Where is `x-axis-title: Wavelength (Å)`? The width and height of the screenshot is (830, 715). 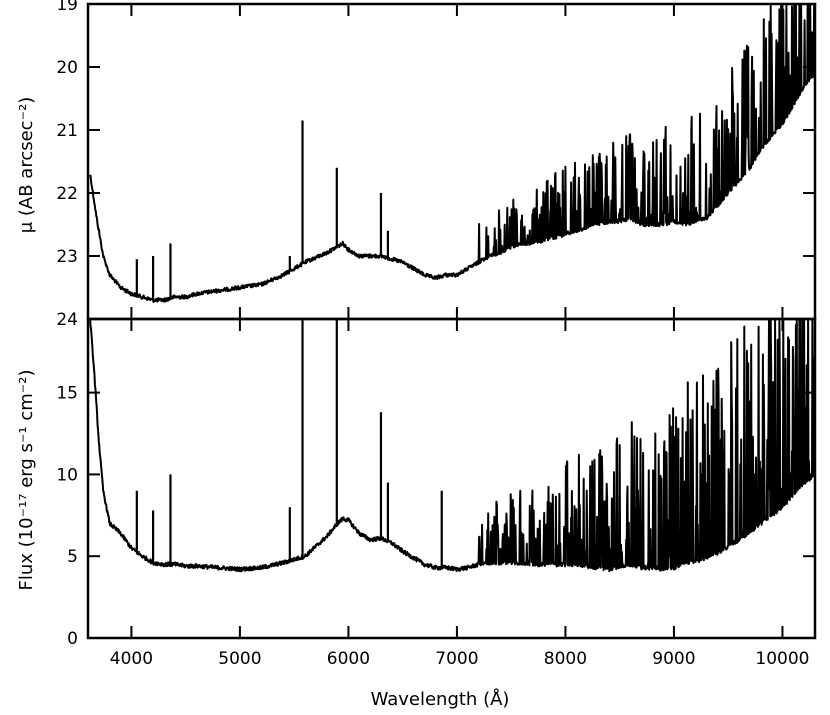
x-axis-title: Wavelength (Å) is located at coordinates (440, 699).